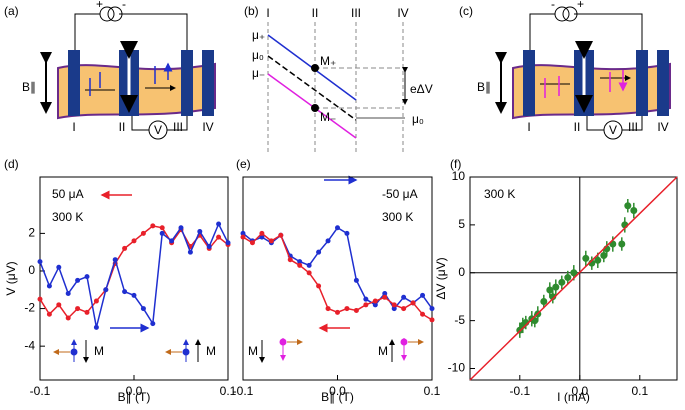  I want to click on column-label: IV, so click(402, 13).